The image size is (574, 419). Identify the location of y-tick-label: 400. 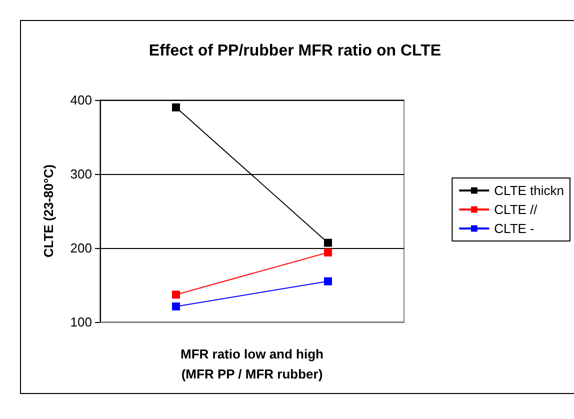
(81, 100).